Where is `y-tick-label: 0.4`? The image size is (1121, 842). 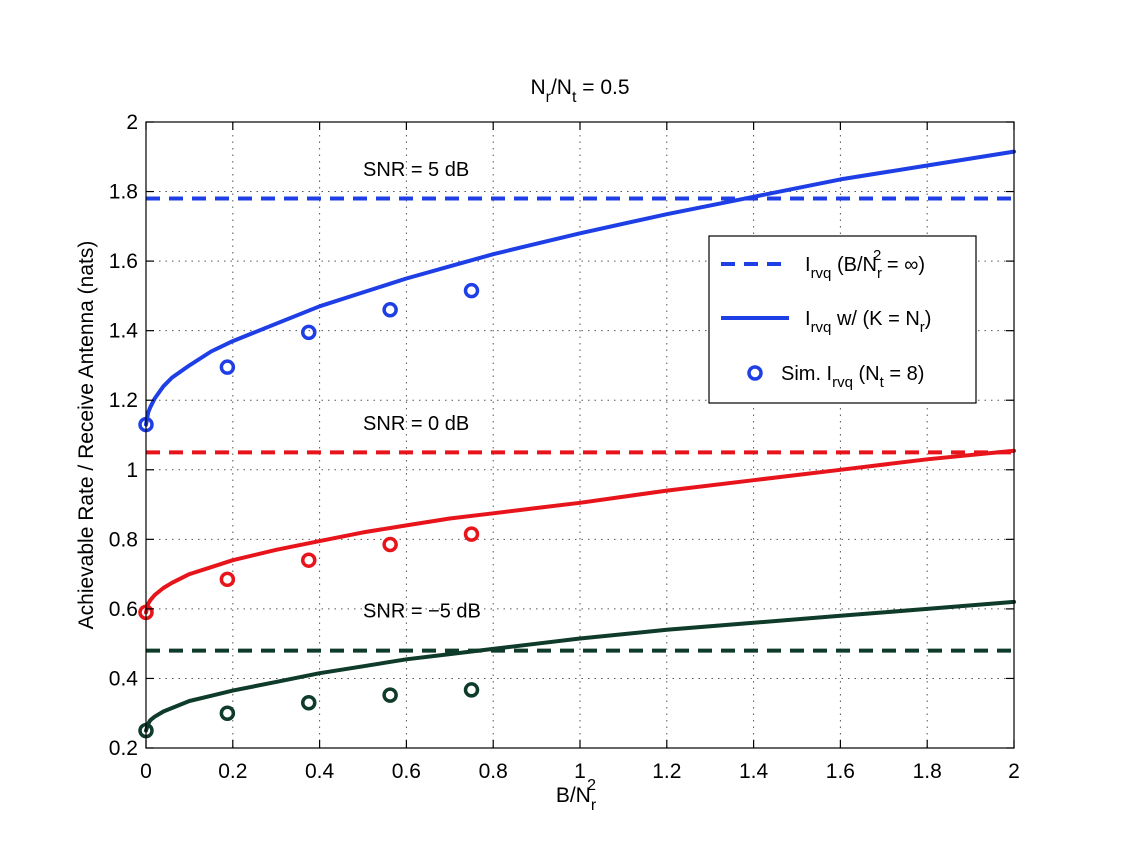 y-tick-label: 0.4 is located at coordinates (124, 678).